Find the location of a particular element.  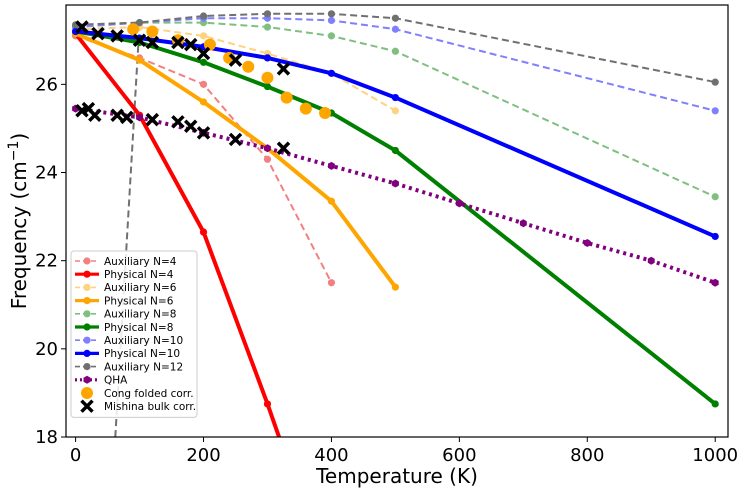

y-axis-label: Frequency (cm−1) is located at coordinates (18, 221).